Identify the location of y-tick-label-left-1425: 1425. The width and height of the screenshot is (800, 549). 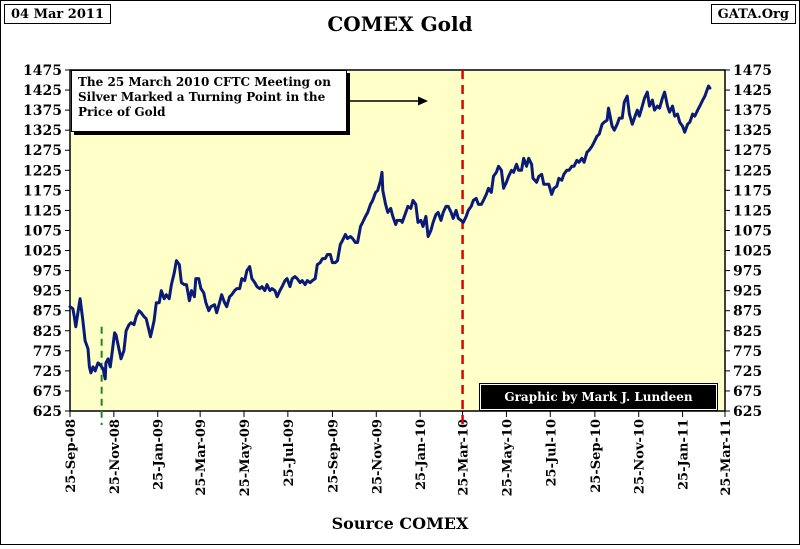
(42, 91).